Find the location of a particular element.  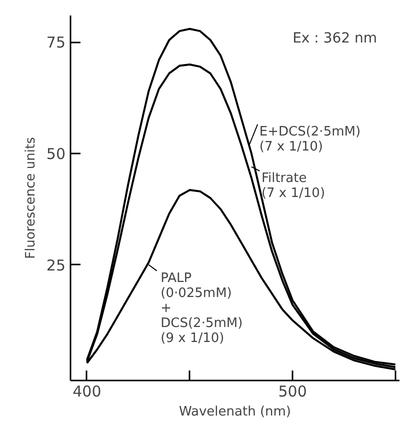

x-axis-title: Wavelenath (nm) is located at coordinates (235, 412).